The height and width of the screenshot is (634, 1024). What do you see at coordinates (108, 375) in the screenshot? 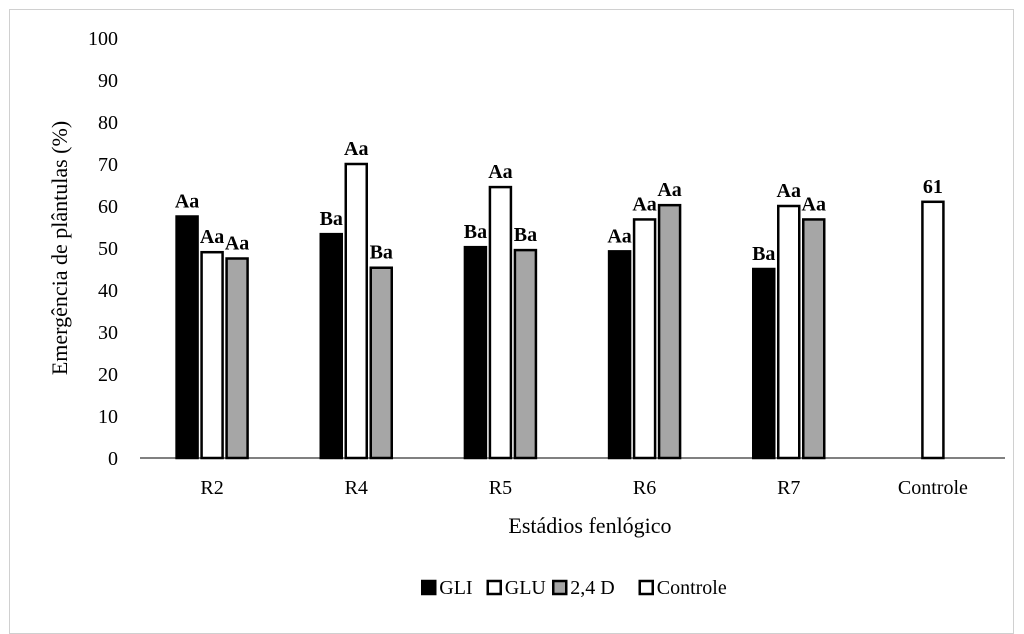
I see `y-tick-label: 20` at bounding box center [108, 375].